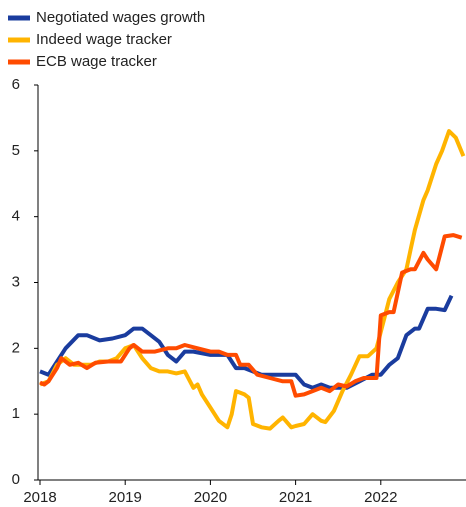 The height and width of the screenshot is (507, 466). What do you see at coordinates (104, 39) in the screenshot?
I see `legend-label: Indeed wage tracker` at bounding box center [104, 39].